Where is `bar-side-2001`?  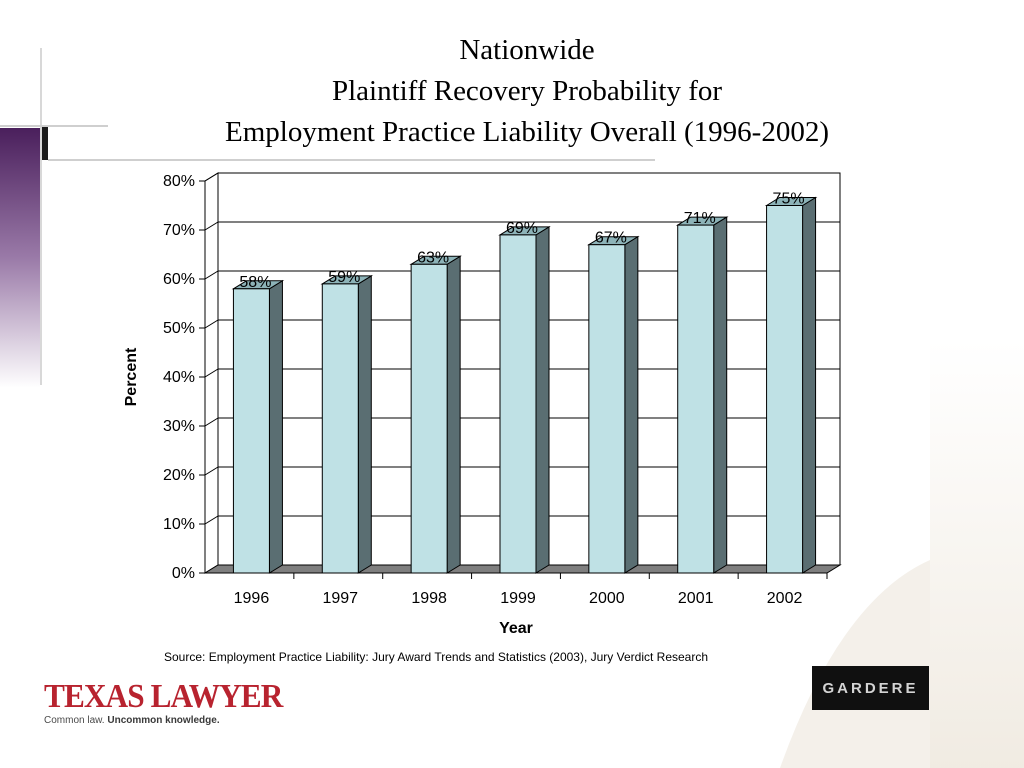 bar-side-2001 is located at coordinates (720, 395).